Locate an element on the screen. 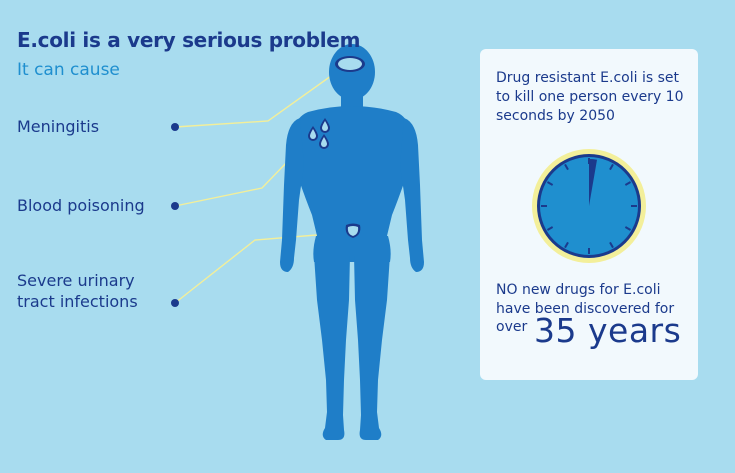  condition-label: Blood poisoning is located at coordinates (81, 205).